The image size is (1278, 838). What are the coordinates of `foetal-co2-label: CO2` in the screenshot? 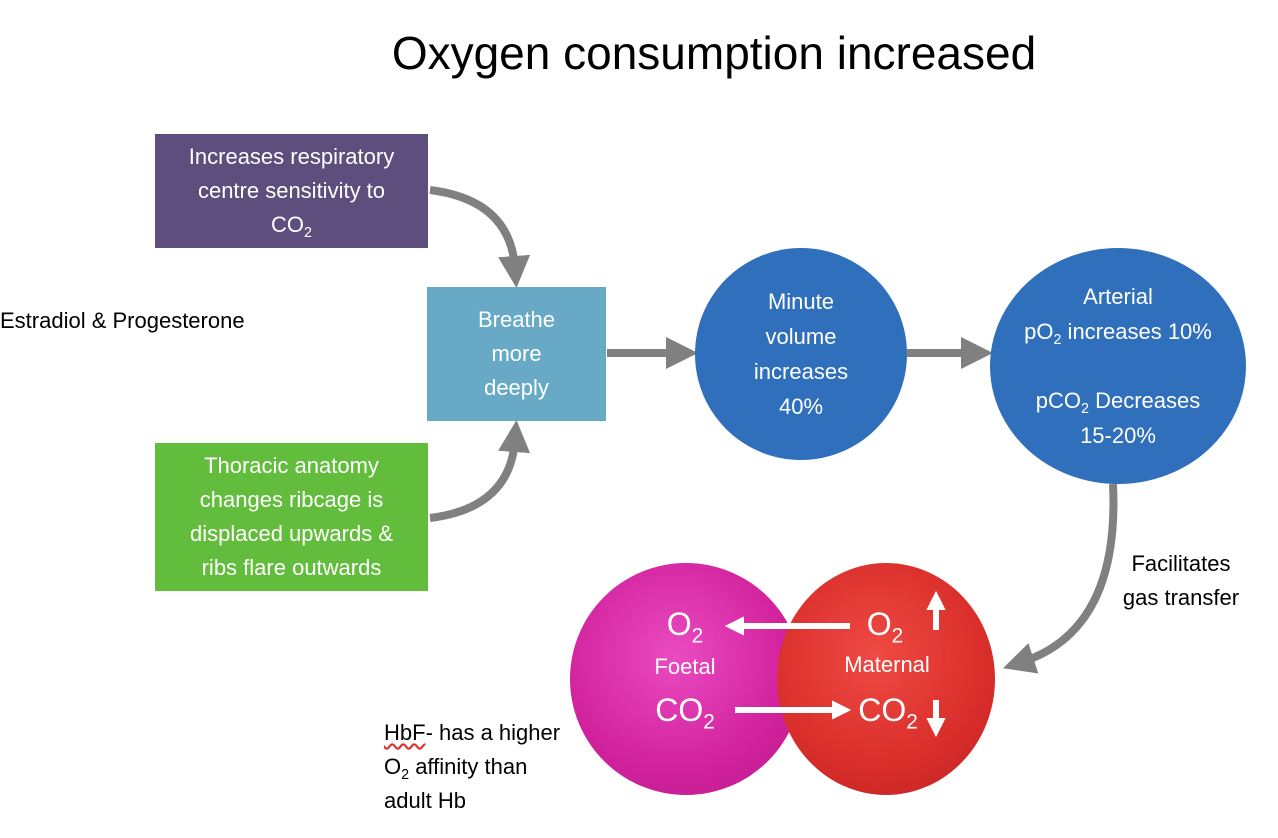 It's located at (685, 713).